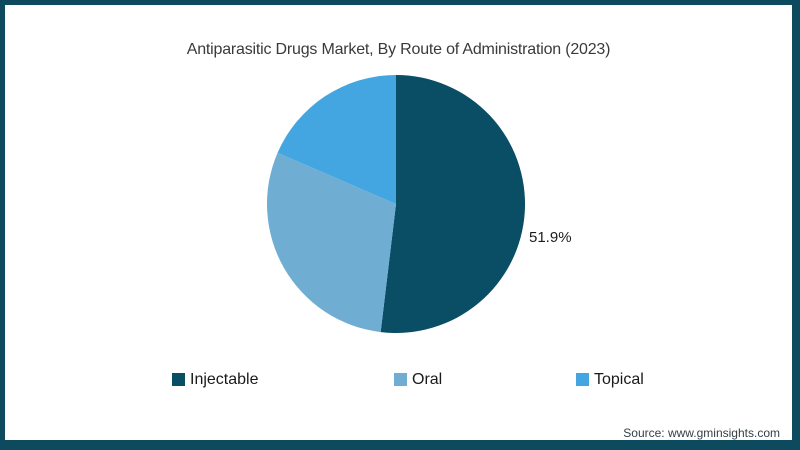  What do you see at coordinates (701, 433) in the screenshot?
I see `source-text: Source: www.gminsights.com` at bounding box center [701, 433].